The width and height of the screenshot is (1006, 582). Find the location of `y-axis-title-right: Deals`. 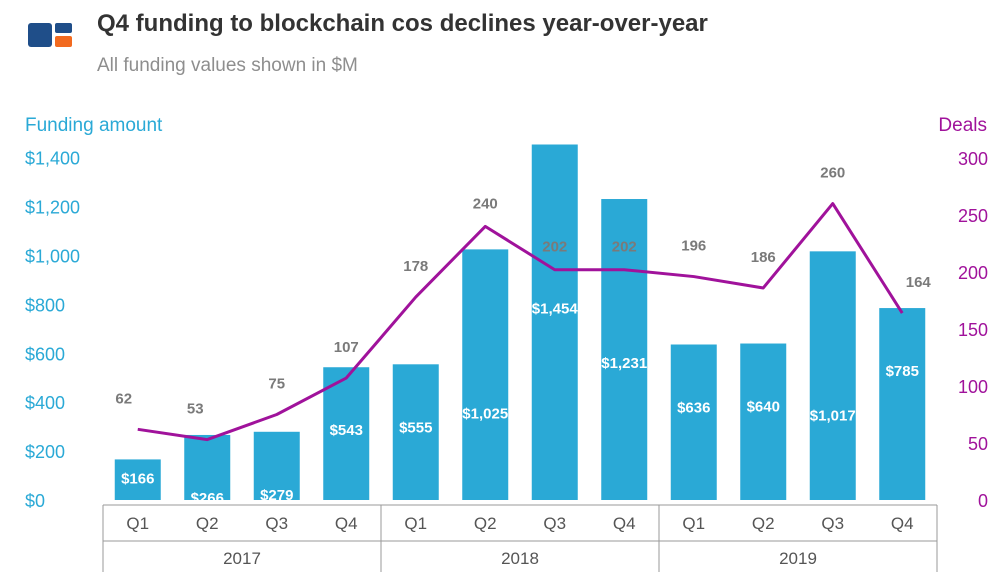

y-axis-title-right: Deals is located at coordinates (962, 125).